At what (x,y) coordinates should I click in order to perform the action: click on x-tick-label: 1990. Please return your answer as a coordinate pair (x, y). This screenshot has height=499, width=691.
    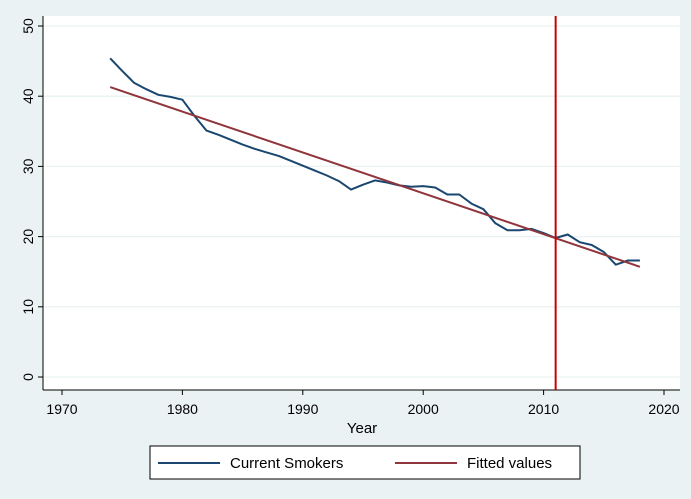
    Looking at the image, I should click on (302, 409).